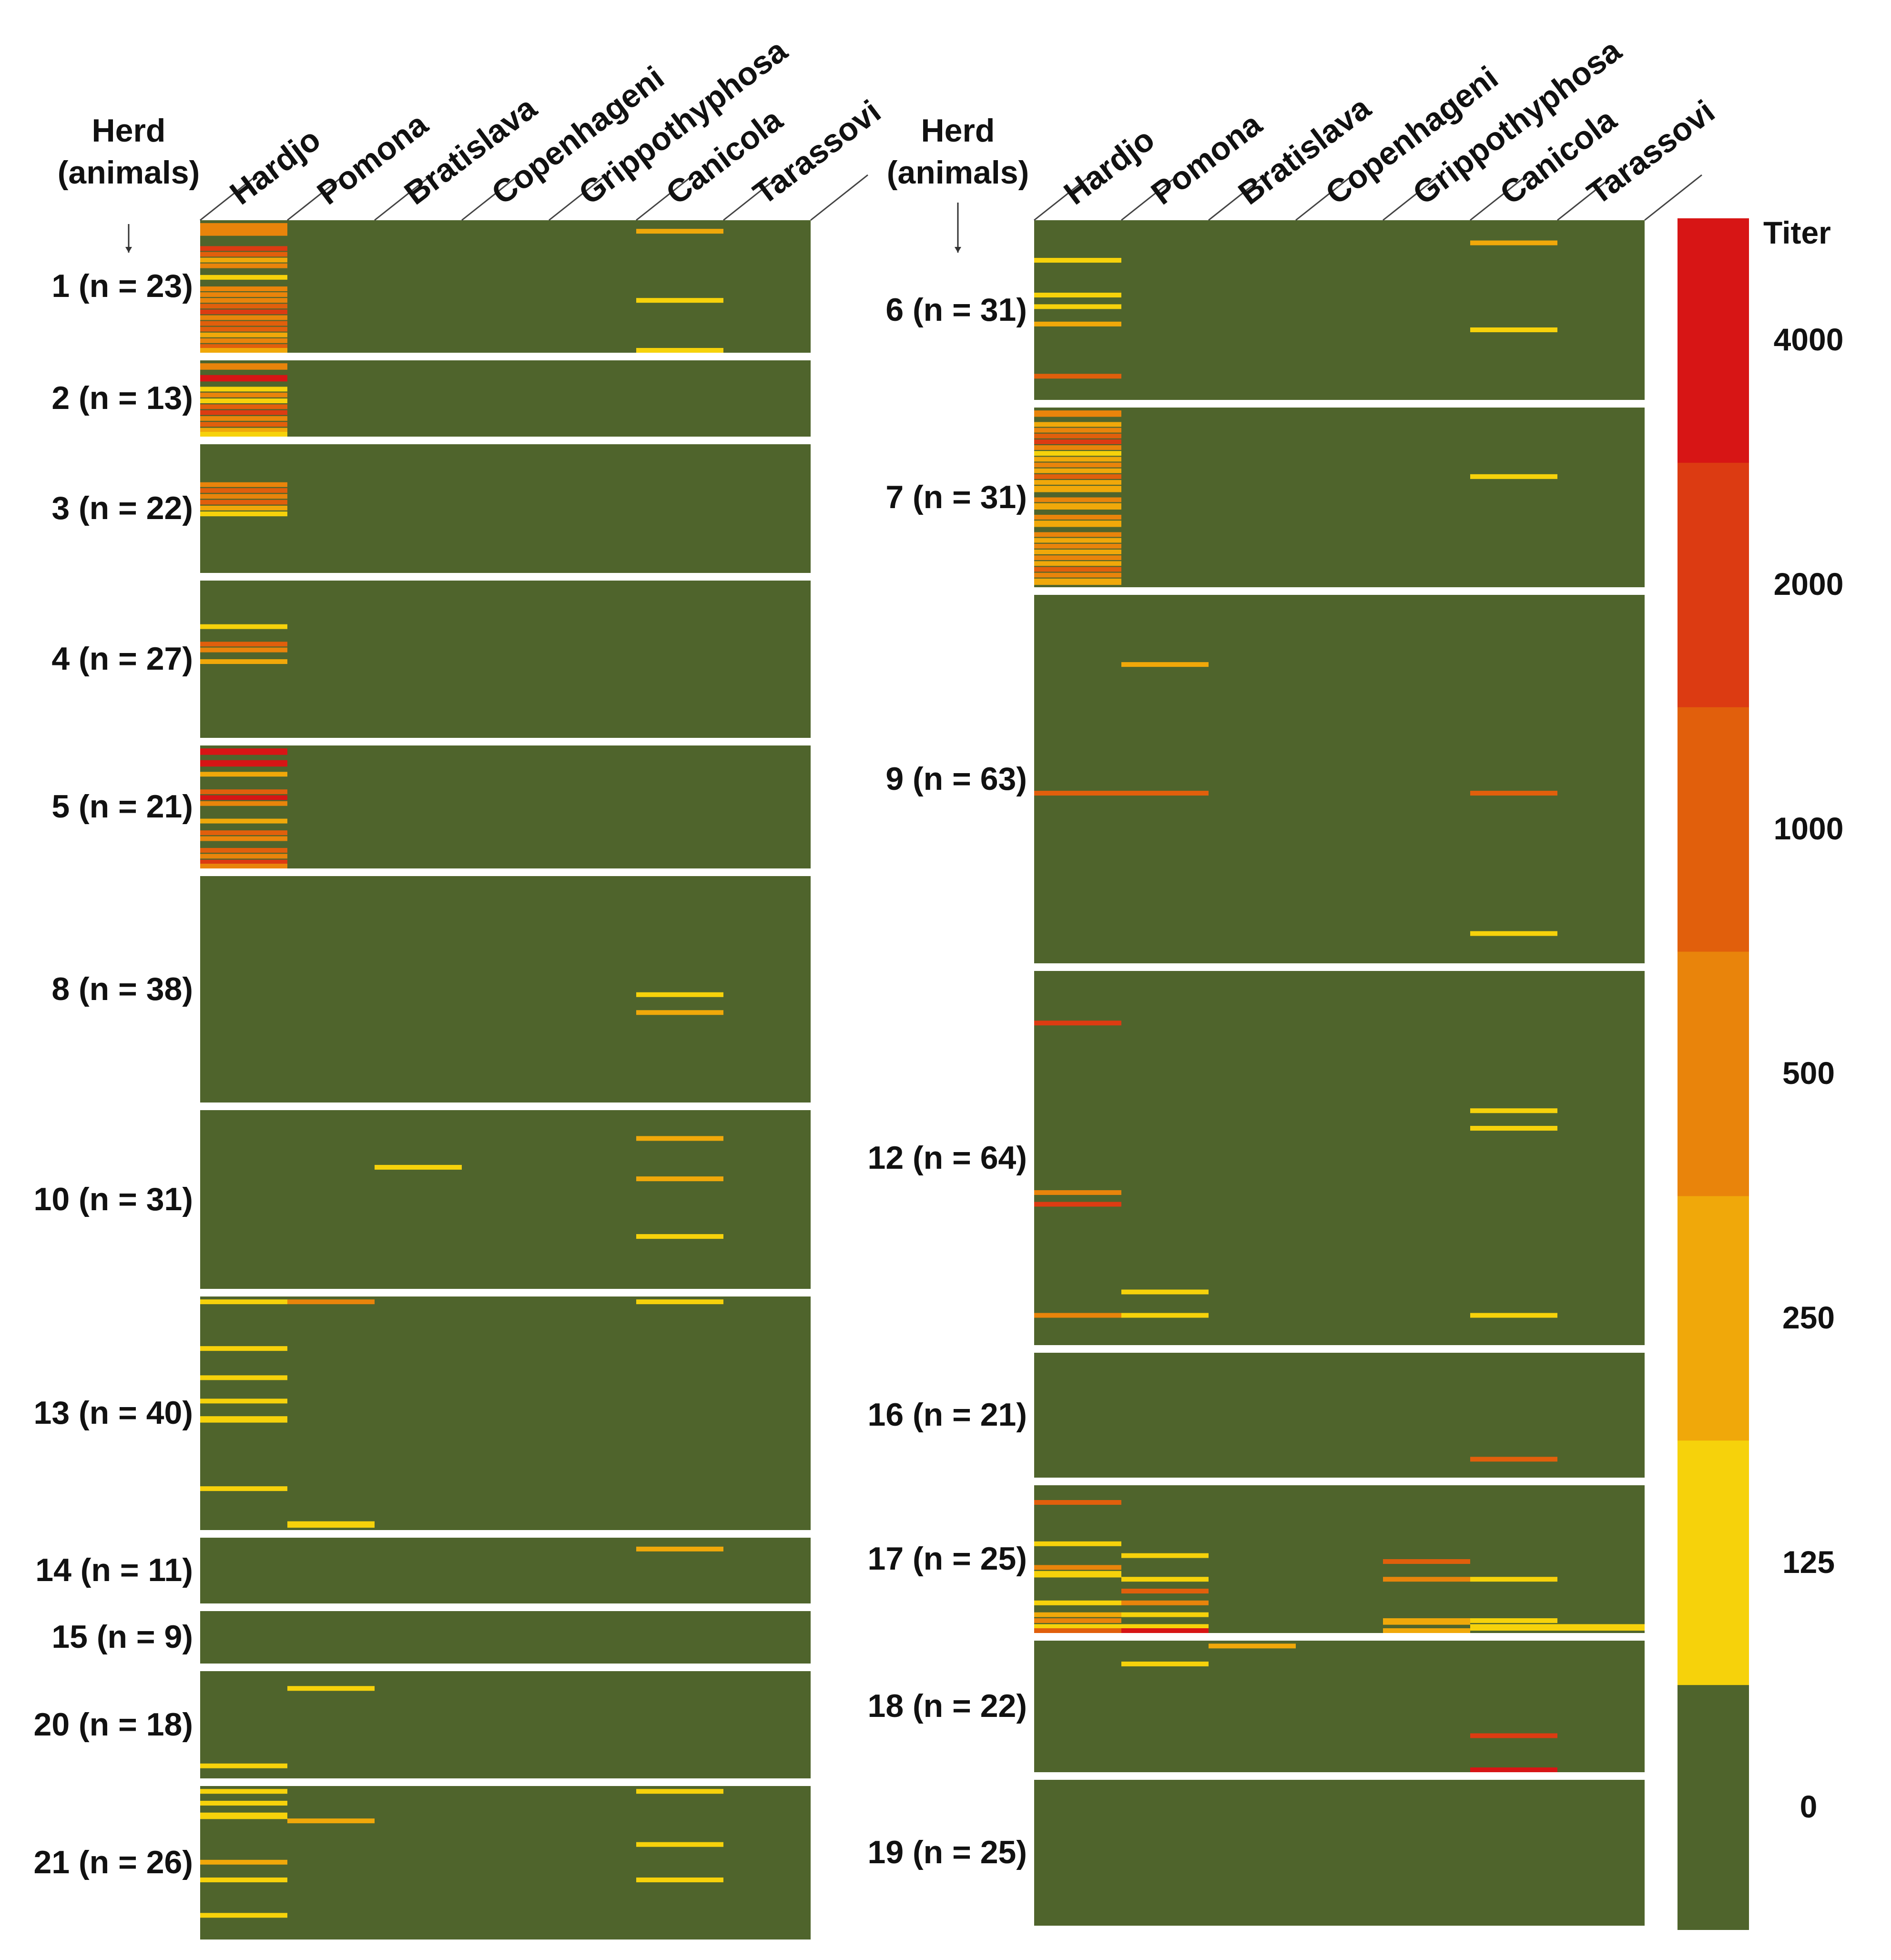  Describe the element at coordinates (1165, 664) in the screenshot. I see `cell-herd9-pomona` at that location.